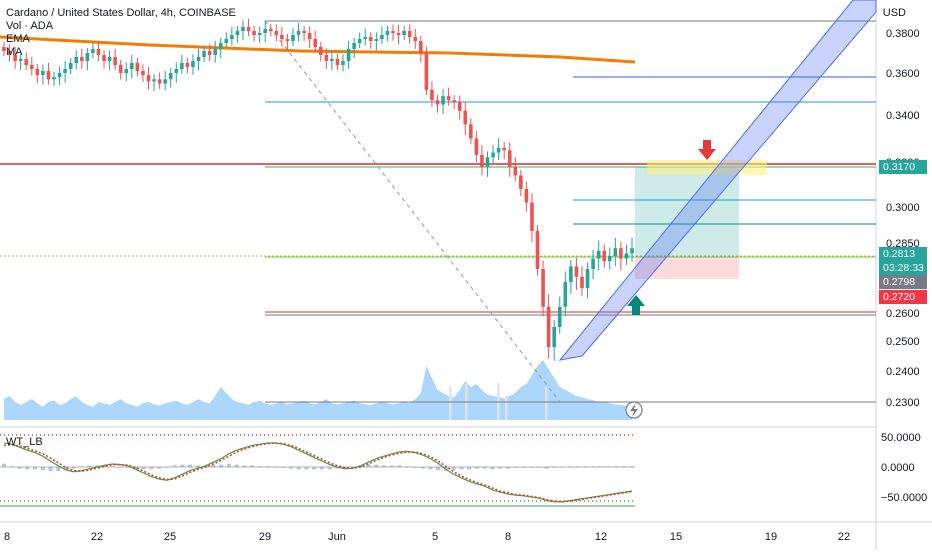  What do you see at coordinates (903, 208) in the screenshot?
I see `price-tick-label: 0.3000` at bounding box center [903, 208].